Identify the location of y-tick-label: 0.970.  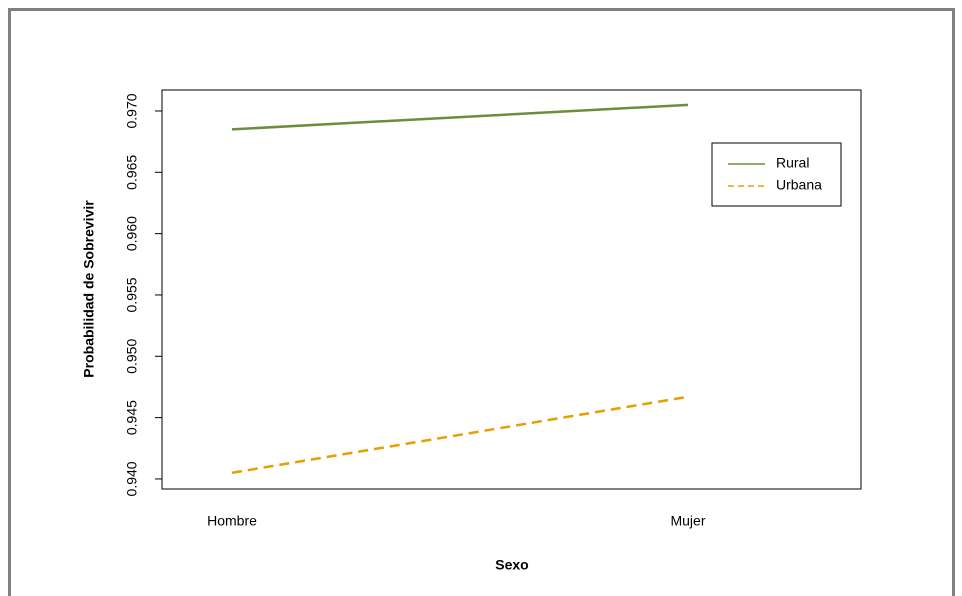
(132, 110).